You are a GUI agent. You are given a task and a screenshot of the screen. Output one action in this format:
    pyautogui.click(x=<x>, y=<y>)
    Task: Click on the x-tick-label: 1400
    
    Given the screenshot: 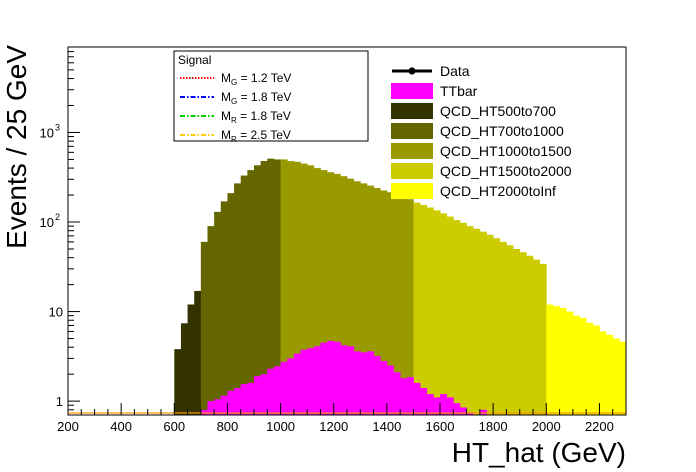 What is the action you would take?
    pyautogui.click(x=386, y=426)
    